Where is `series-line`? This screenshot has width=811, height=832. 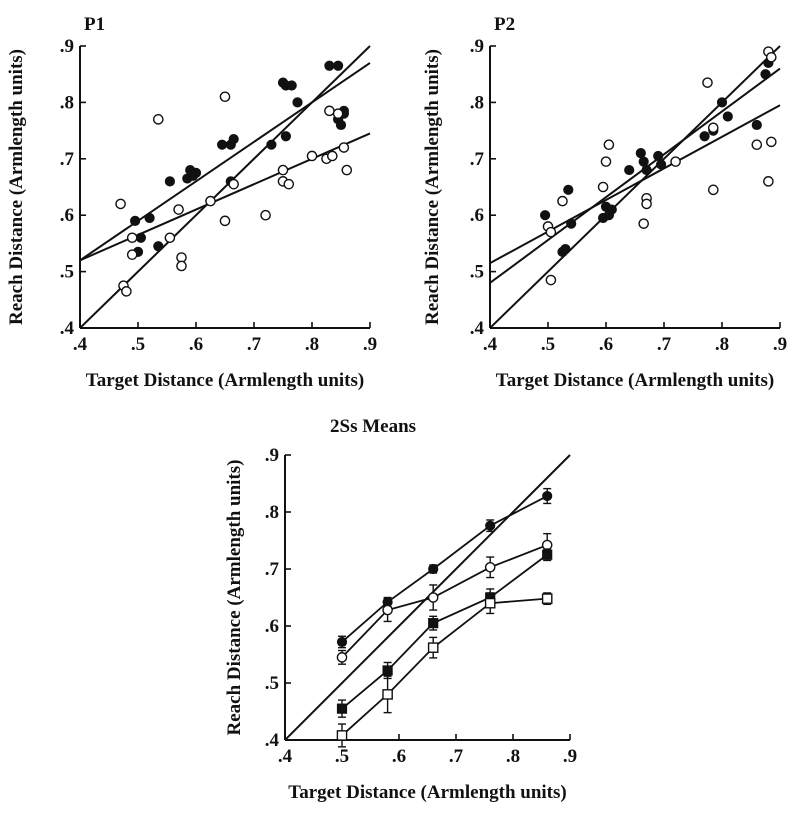
series-line is located at coordinates (444, 569).